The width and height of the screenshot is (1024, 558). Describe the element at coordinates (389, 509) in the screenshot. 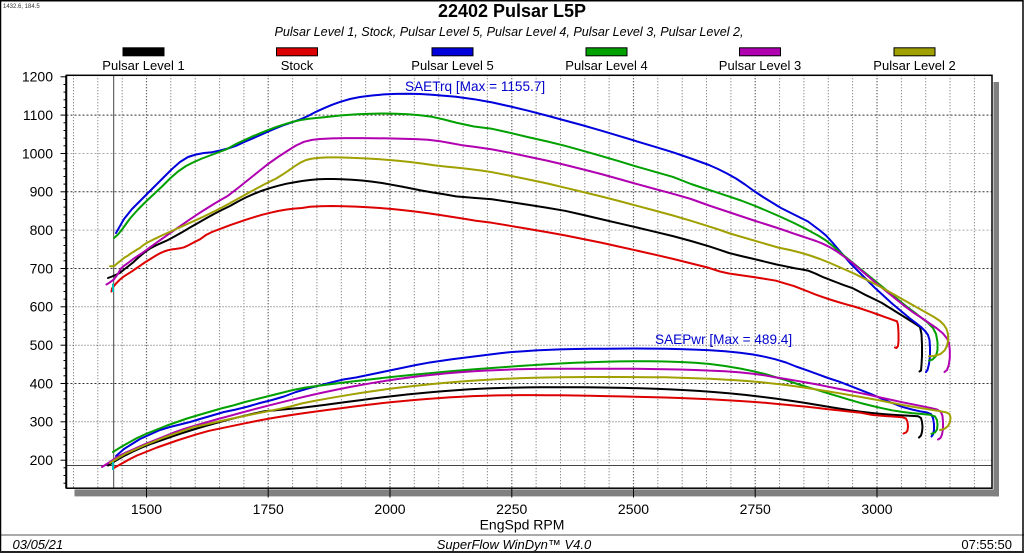

I see `svg-text: 2000` at that location.